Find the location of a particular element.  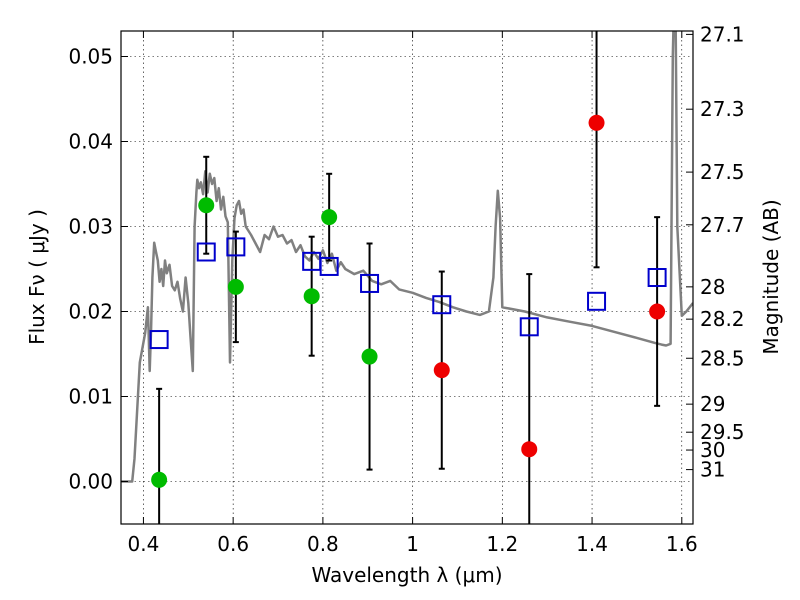

magnitude-tick-label: 28.2 is located at coordinates (722, 319).